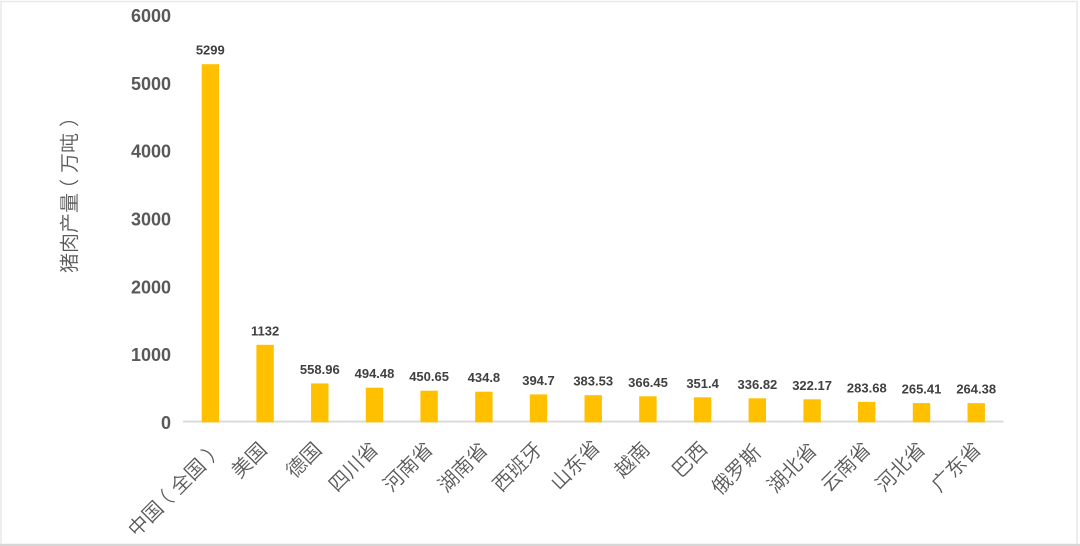 The height and width of the screenshot is (546, 1080). Describe the element at coordinates (484, 377) in the screenshot. I see `svg-text: 434.8` at that location.